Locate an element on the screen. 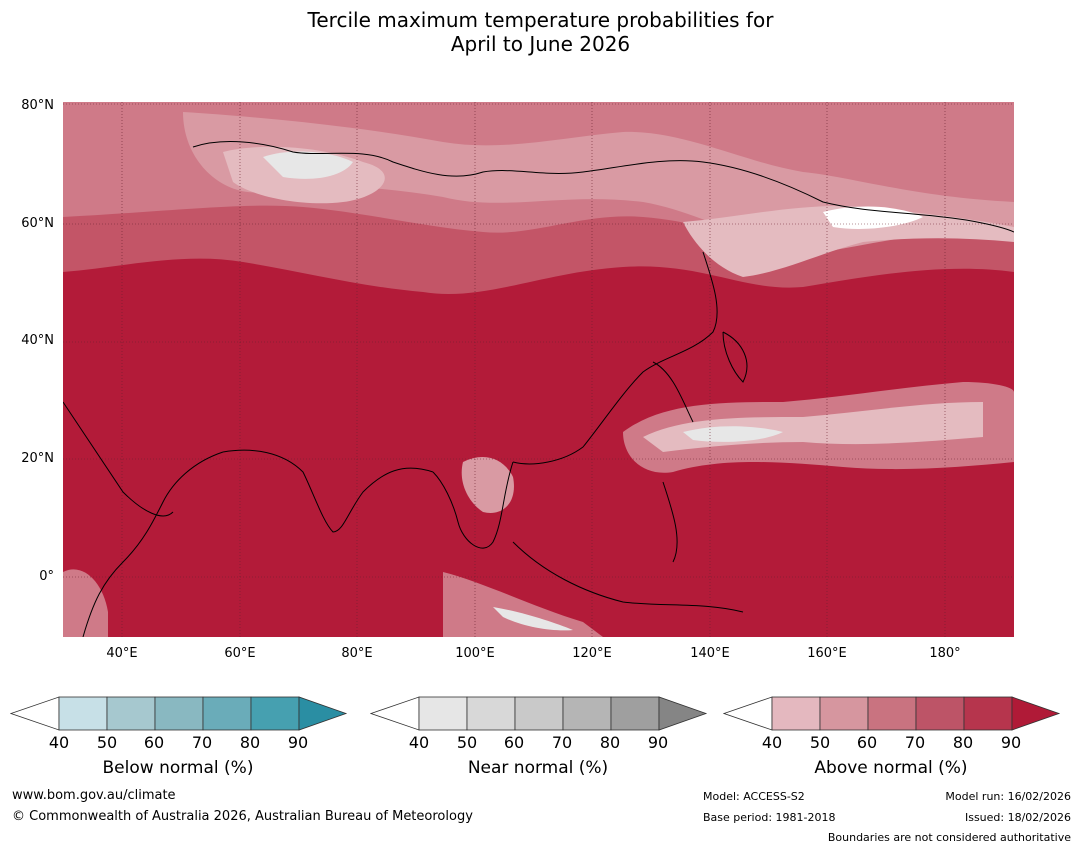 This screenshot has width=1081, height=850. below-normal-colorbar is located at coordinates (179, 713).